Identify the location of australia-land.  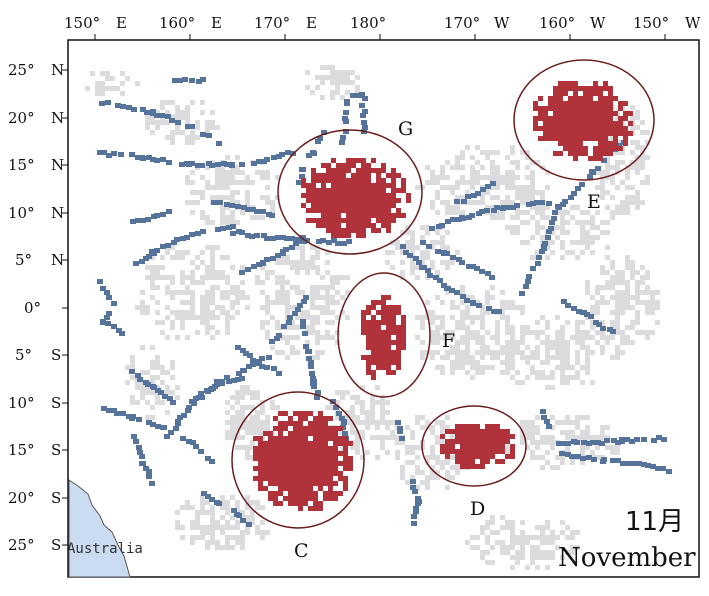
(99, 528).